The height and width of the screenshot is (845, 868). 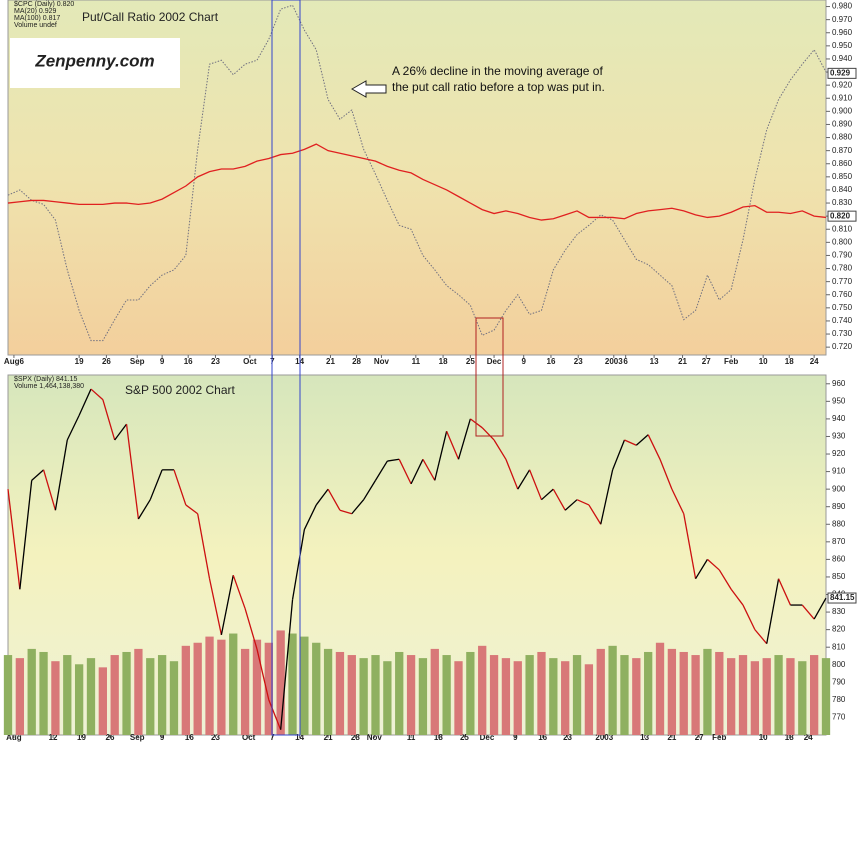 What do you see at coordinates (49, 386) in the screenshot?
I see `legend-entry: Volume 1,464,138,380` at bounding box center [49, 386].